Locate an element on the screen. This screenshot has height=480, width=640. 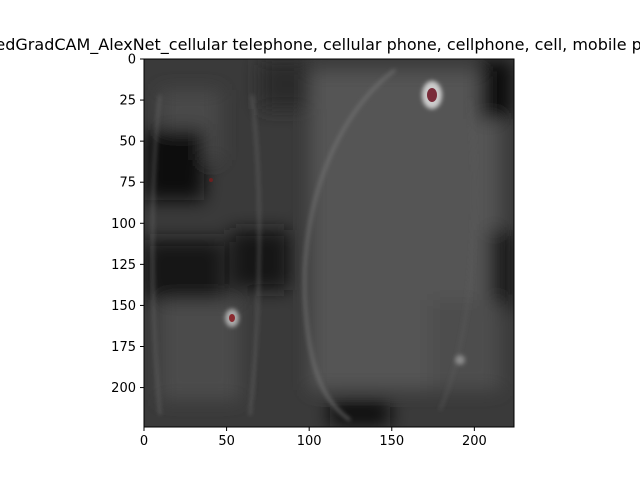
y-tick-label: 75 is located at coordinates (127, 183).